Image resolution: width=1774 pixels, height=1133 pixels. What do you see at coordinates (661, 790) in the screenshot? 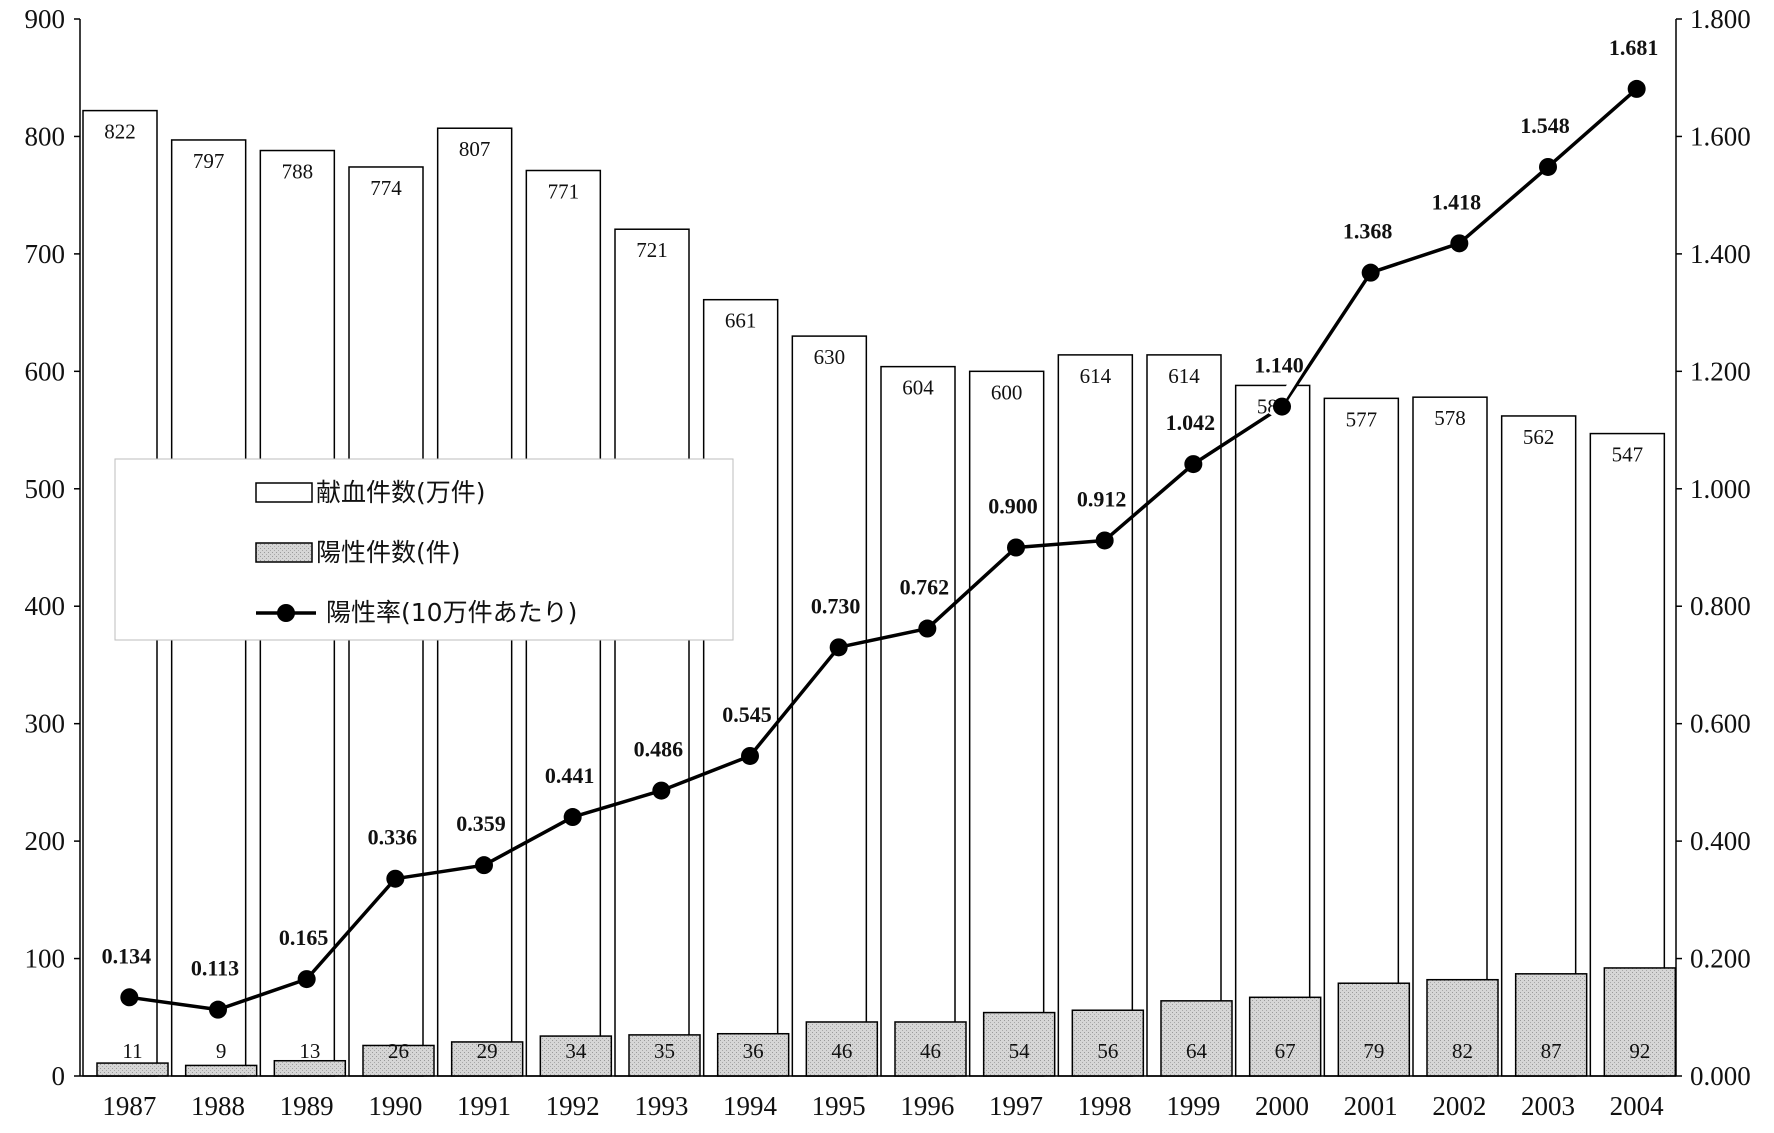
I see `rate-marker-1993` at bounding box center [661, 790].